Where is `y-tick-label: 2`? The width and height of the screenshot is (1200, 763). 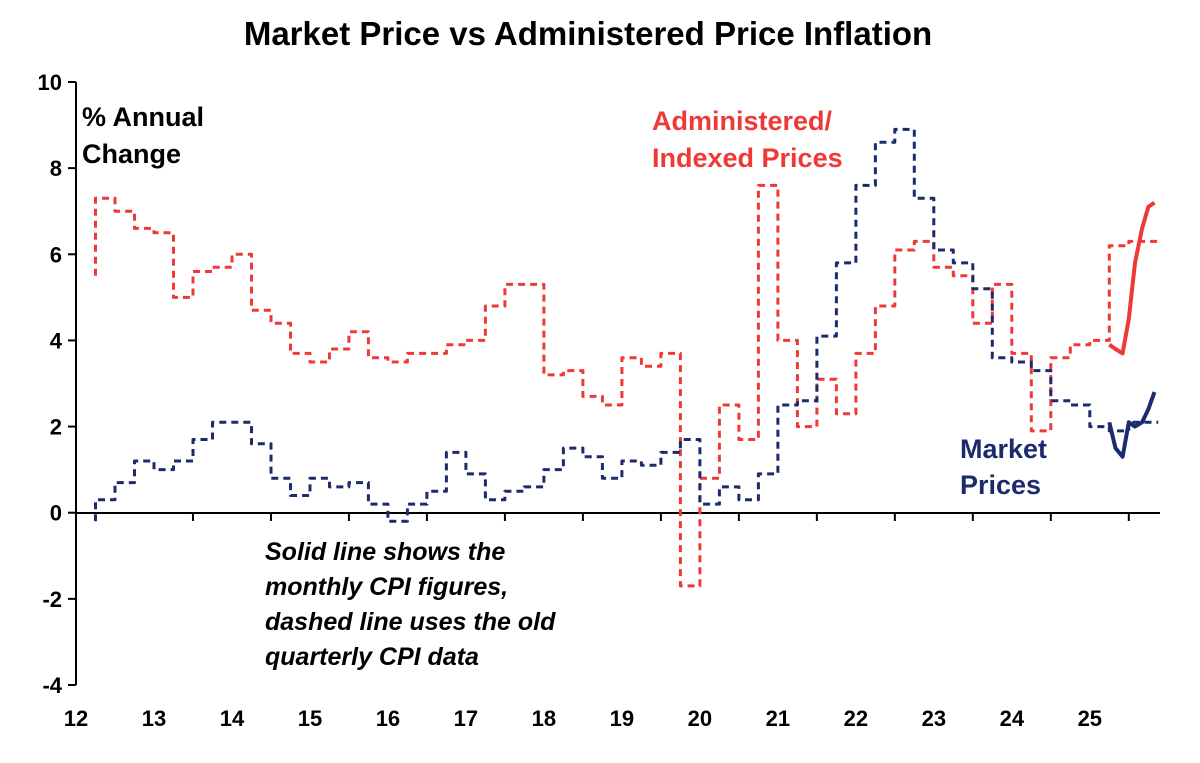
y-tick-label: 2 is located at coordinates (56, 427).